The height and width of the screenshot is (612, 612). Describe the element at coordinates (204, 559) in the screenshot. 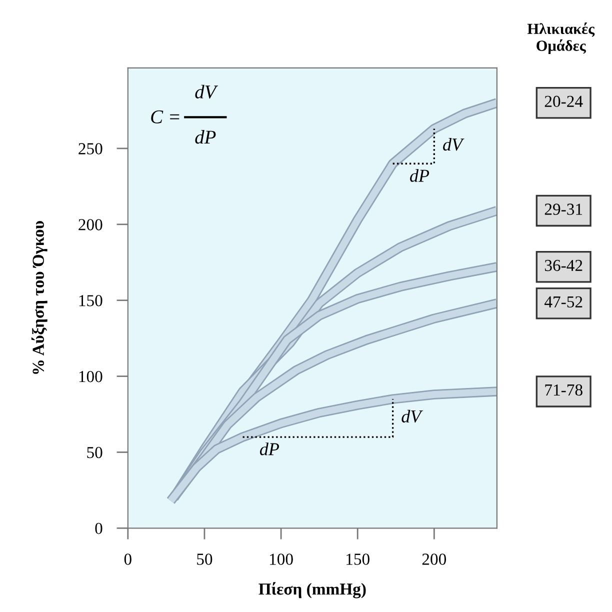

I see `x-tick-label: 50` at that location.